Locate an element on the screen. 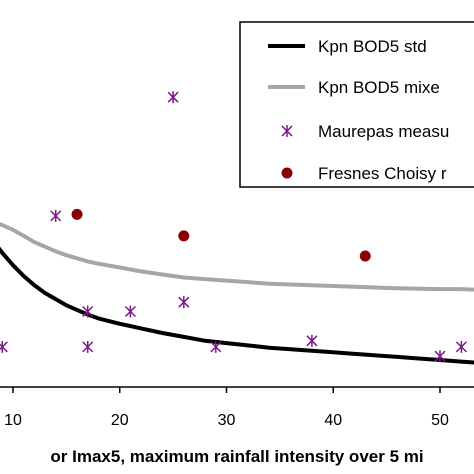  legend-swatch-fresnes-choisy is located at coordinates (287, 173).